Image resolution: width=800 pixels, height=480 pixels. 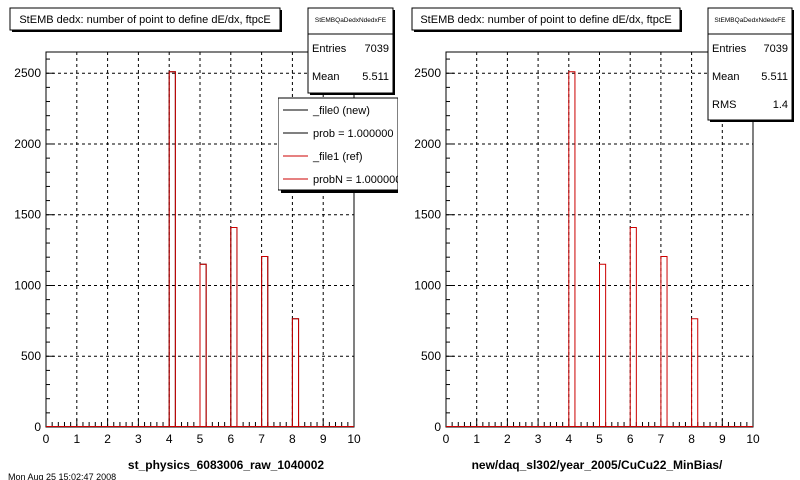 I want to click on legend-box, so click(x=338, y=144).